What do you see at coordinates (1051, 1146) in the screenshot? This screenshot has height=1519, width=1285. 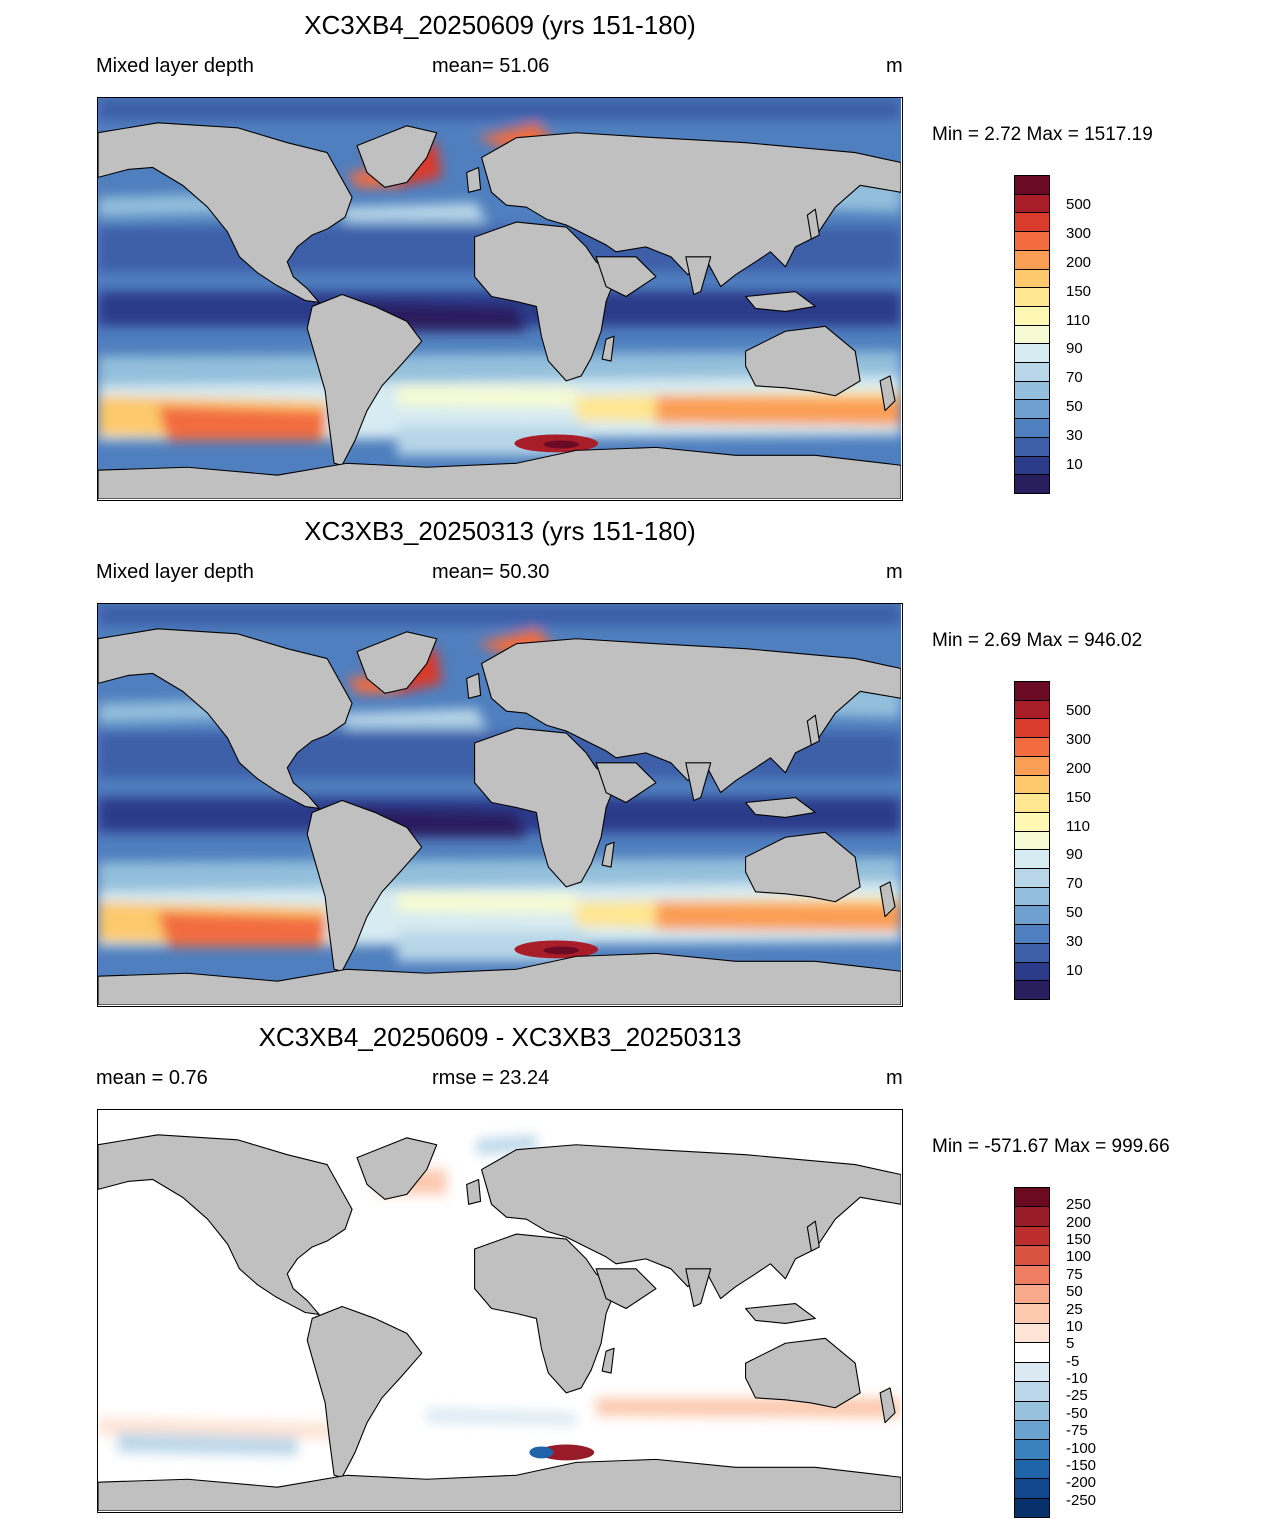 I see `min-max-label: Min = -571.67 Max = 999.66` at bounding box center [1051, 1146].